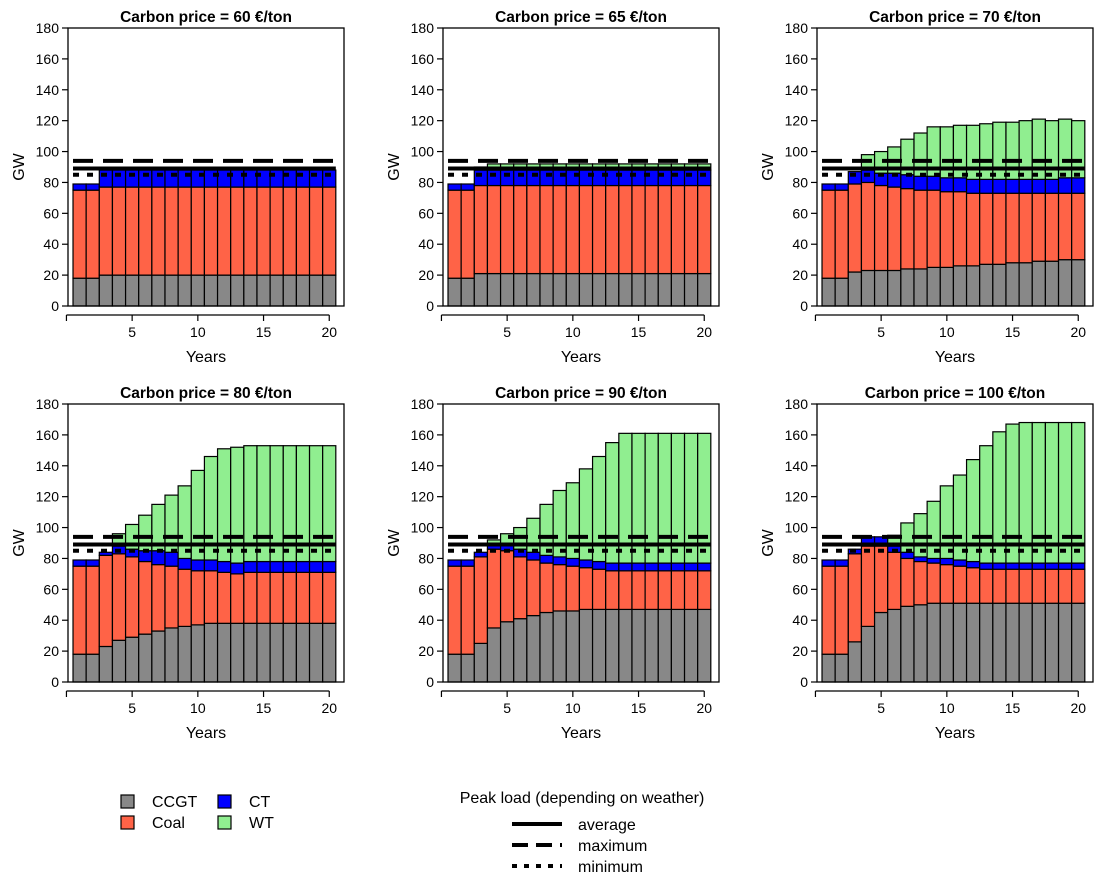  Describe the element at coordinates (612, 846) in the screenshot. I see `peak-legend-label-maximum: maximum` at that location.